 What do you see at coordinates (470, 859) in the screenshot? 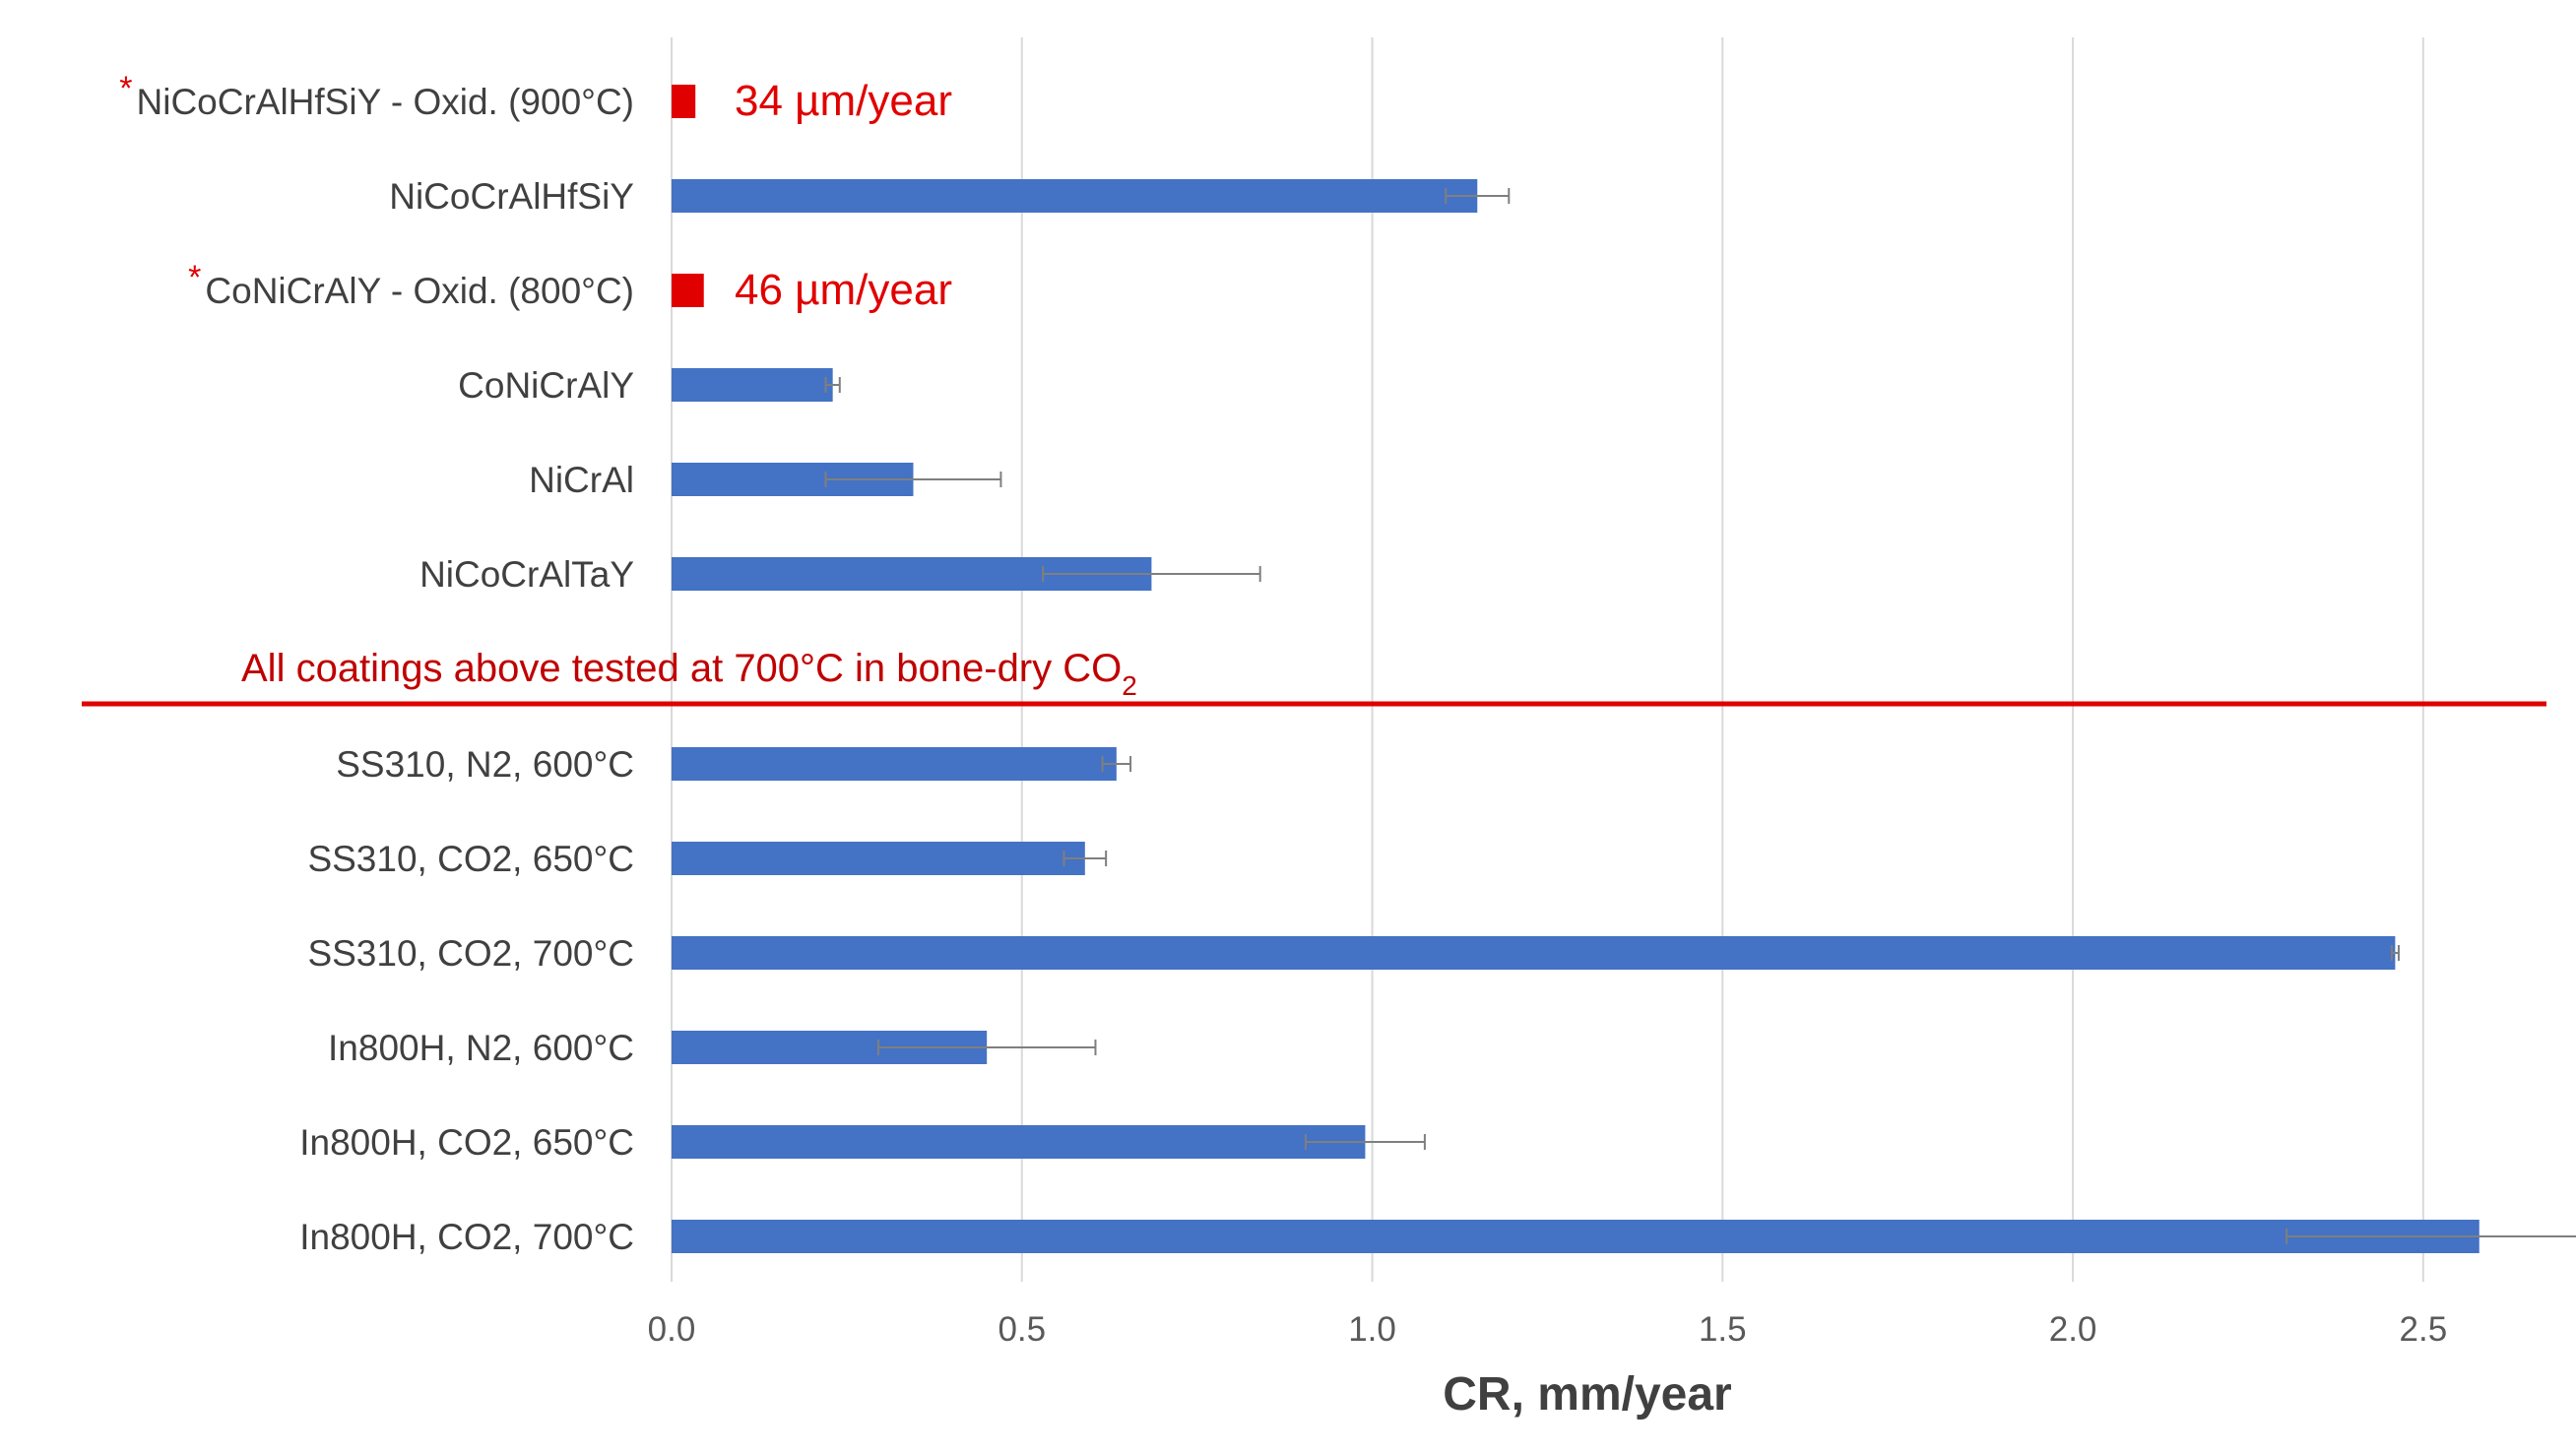
I see `category-label: SS310, CO2, 650°C` at bounding box center [470, 859].